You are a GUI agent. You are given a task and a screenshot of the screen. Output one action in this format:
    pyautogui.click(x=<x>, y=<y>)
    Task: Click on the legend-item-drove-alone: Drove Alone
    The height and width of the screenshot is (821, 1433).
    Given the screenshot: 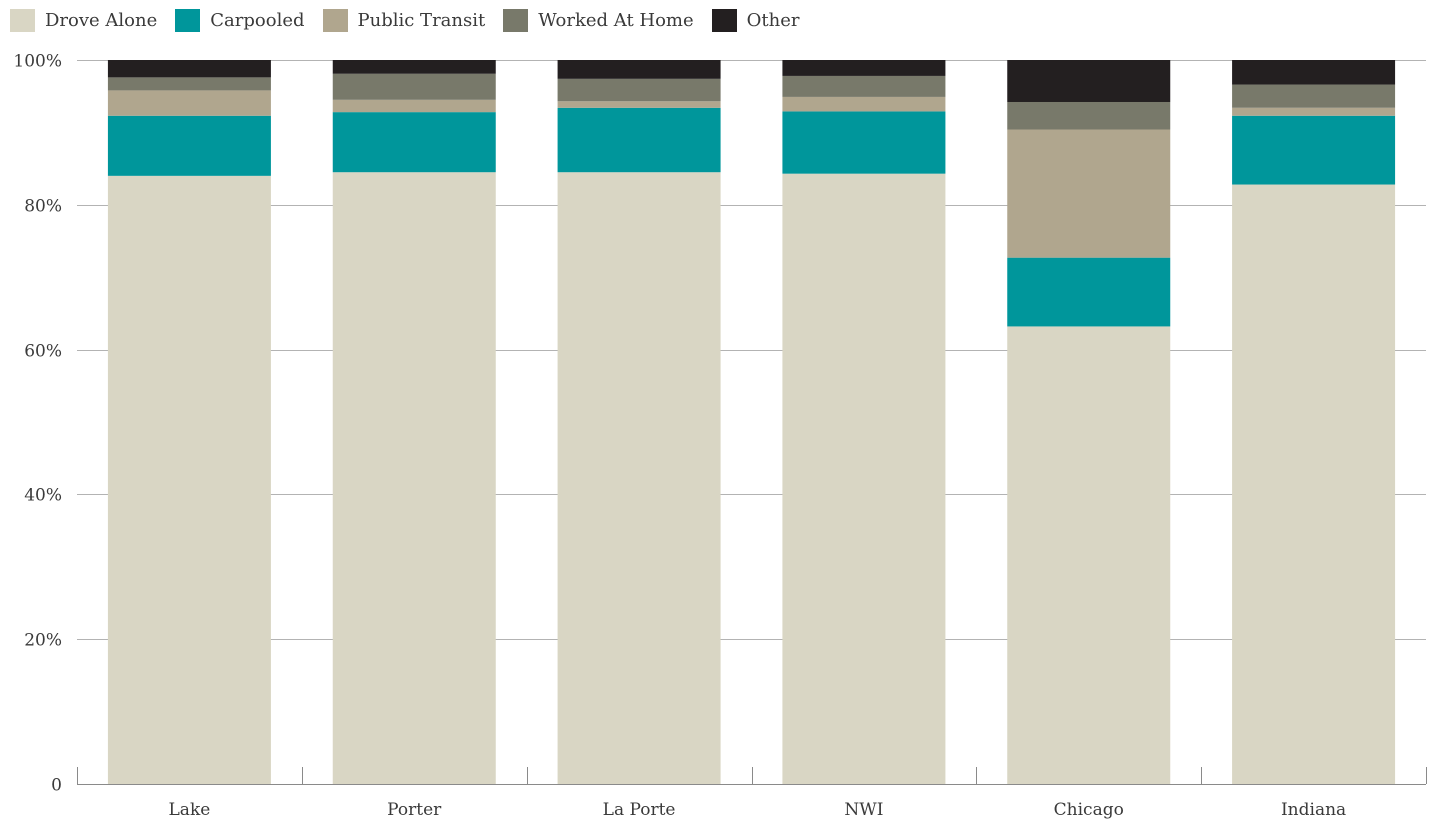 What is the action you would take?
    pyautogui.click(x=84, y=20)
    